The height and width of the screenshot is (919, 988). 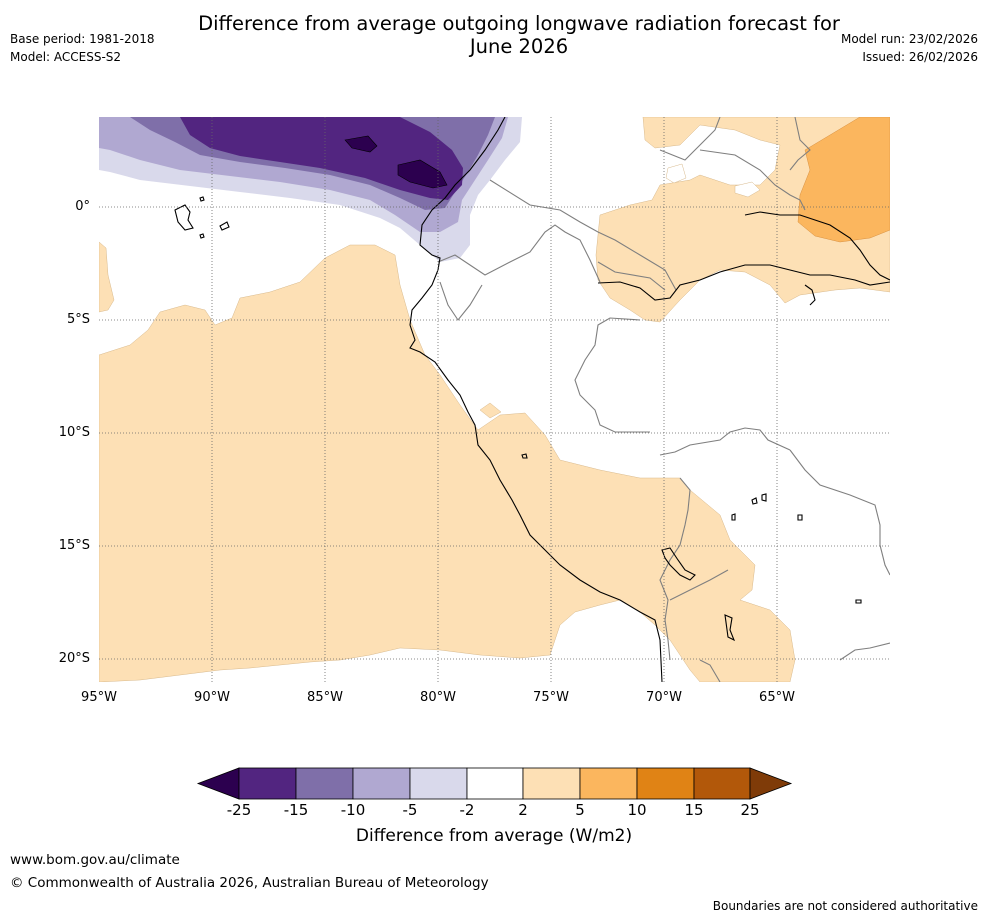 I want to click on colorbar-tick: -25, so click(x=239, y=810).